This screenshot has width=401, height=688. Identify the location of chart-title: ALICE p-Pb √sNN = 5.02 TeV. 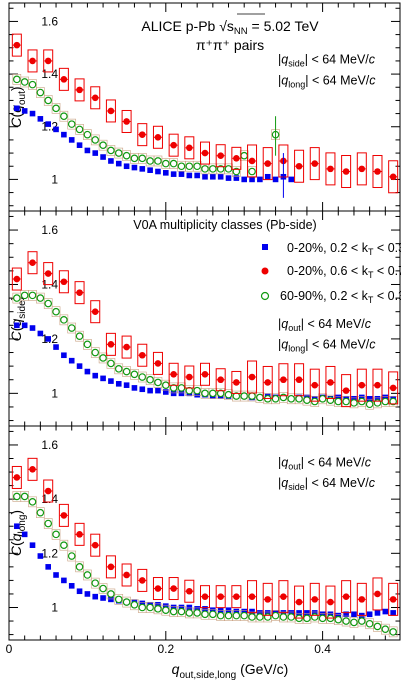
(230, 27).